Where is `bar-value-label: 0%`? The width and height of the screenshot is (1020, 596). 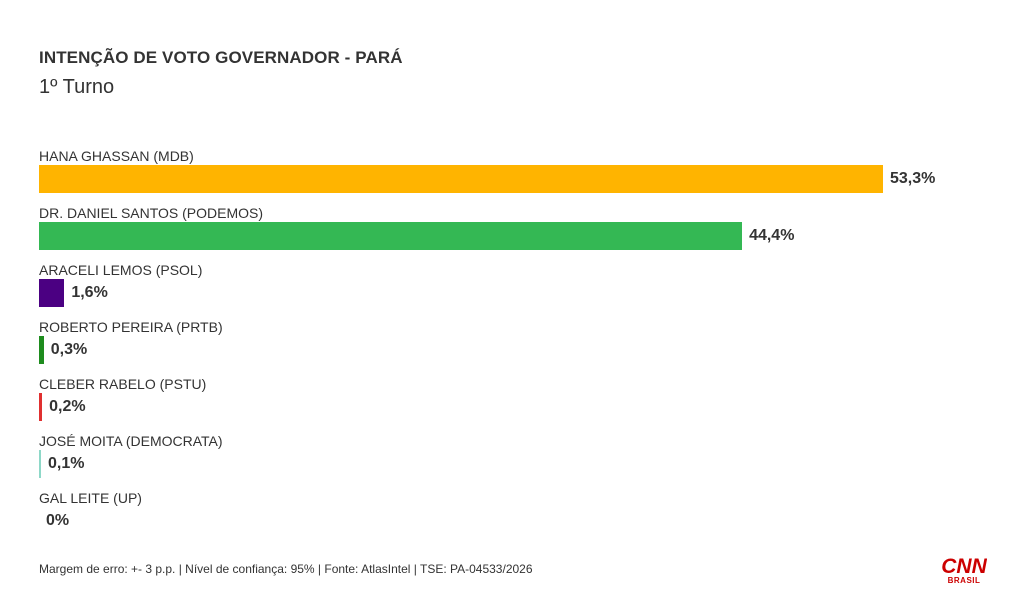
bar-value-label: 0% is located at coordinates (58, 520).